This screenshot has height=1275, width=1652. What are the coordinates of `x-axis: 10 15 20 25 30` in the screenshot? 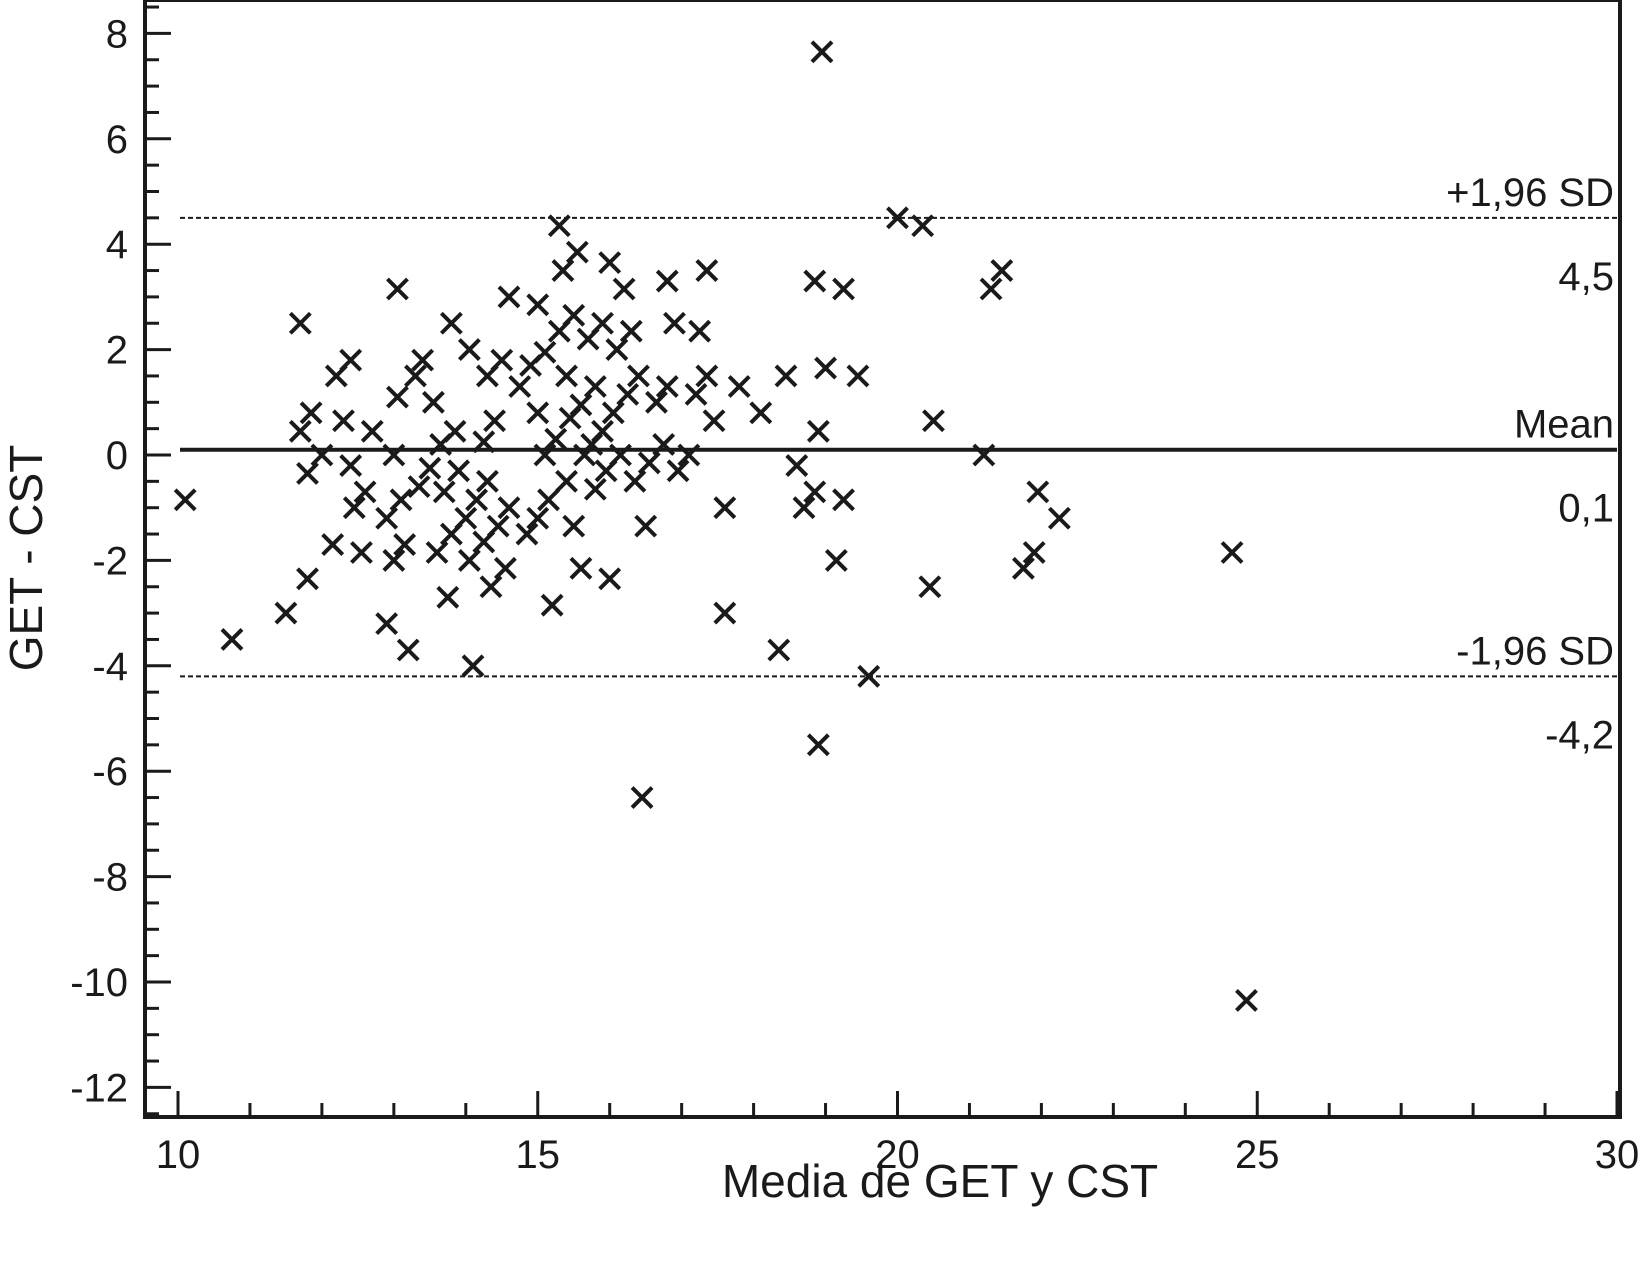 It's located at (898, 1134).